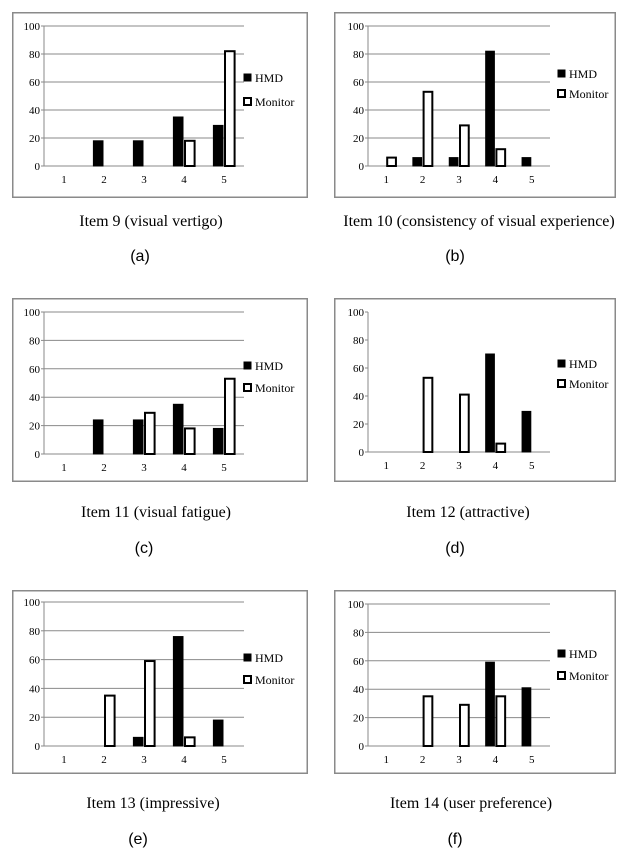 This screenshot has height=854, width=630. What do you see at coordinates (247, 101) in the screenshot?
I see `legend-swatch-monitor-a` at bounding box center [247, 101].